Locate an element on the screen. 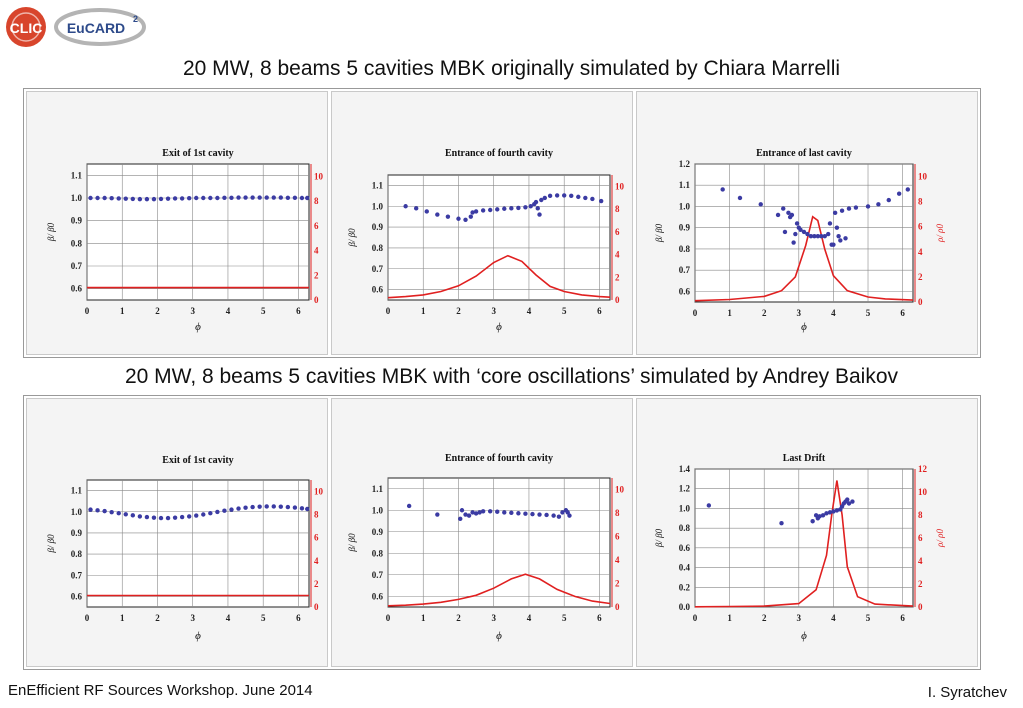 The image size is (1023, 708). y-tick-label: 0.0 is located at coordinates (685, 607).